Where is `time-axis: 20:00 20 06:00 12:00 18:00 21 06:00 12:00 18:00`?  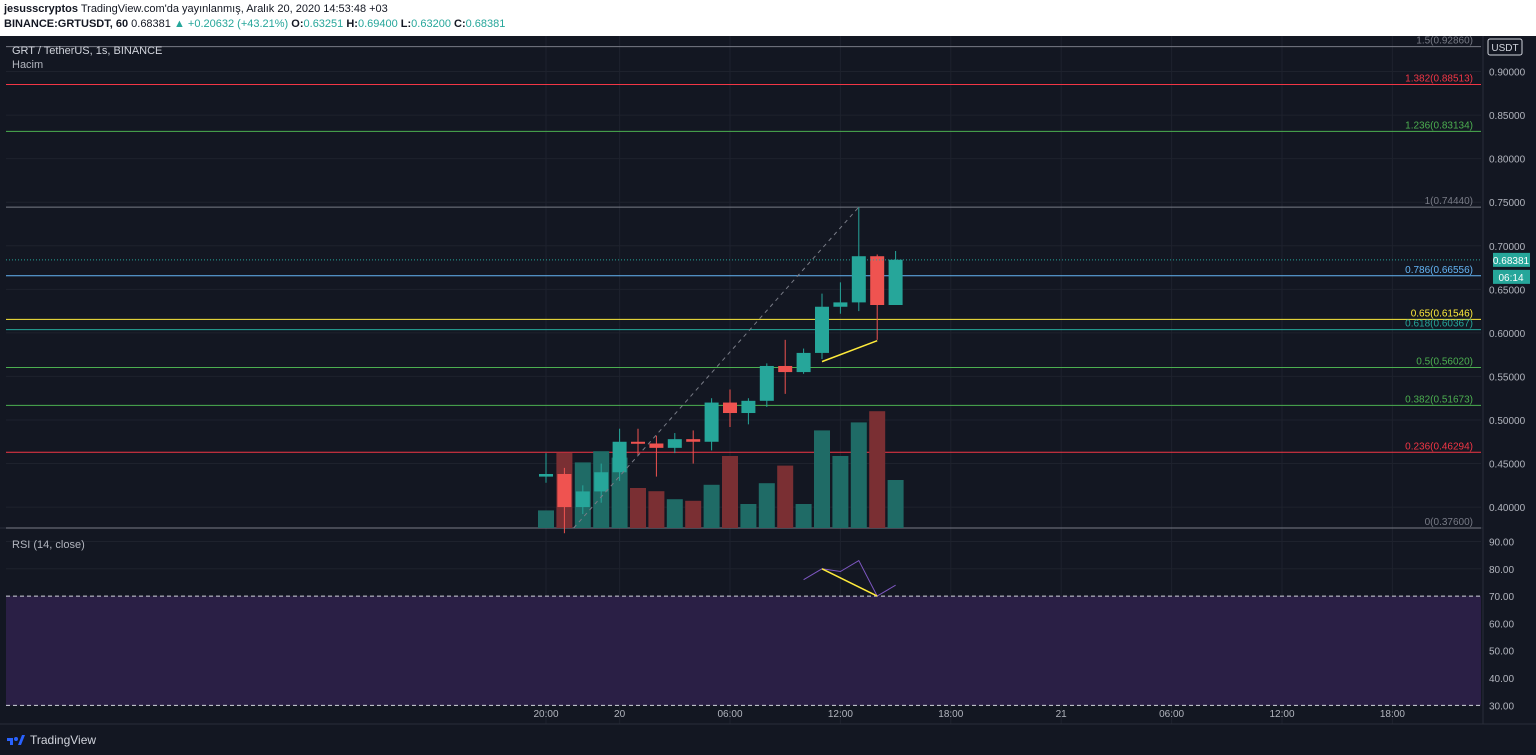 time-axis: 20:00 20 06:00 12:00 18:00 21 06:00 12:00 18:00 is located at coordinates (768, 717).